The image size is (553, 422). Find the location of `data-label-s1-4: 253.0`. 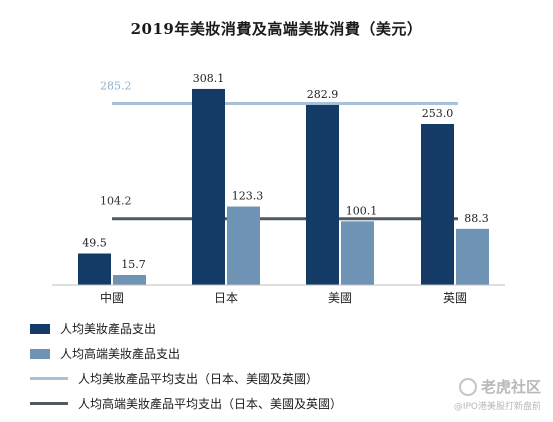

data-label-s1-4: 253.0 is located at coordinates (438, 113).